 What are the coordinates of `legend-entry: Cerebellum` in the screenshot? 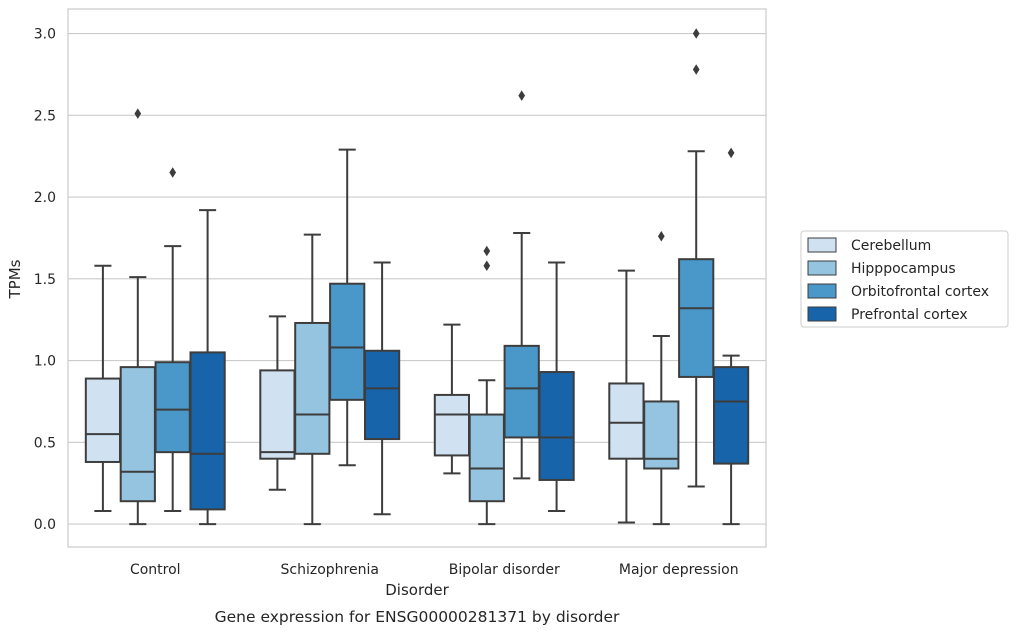 It's located at (891, 246).